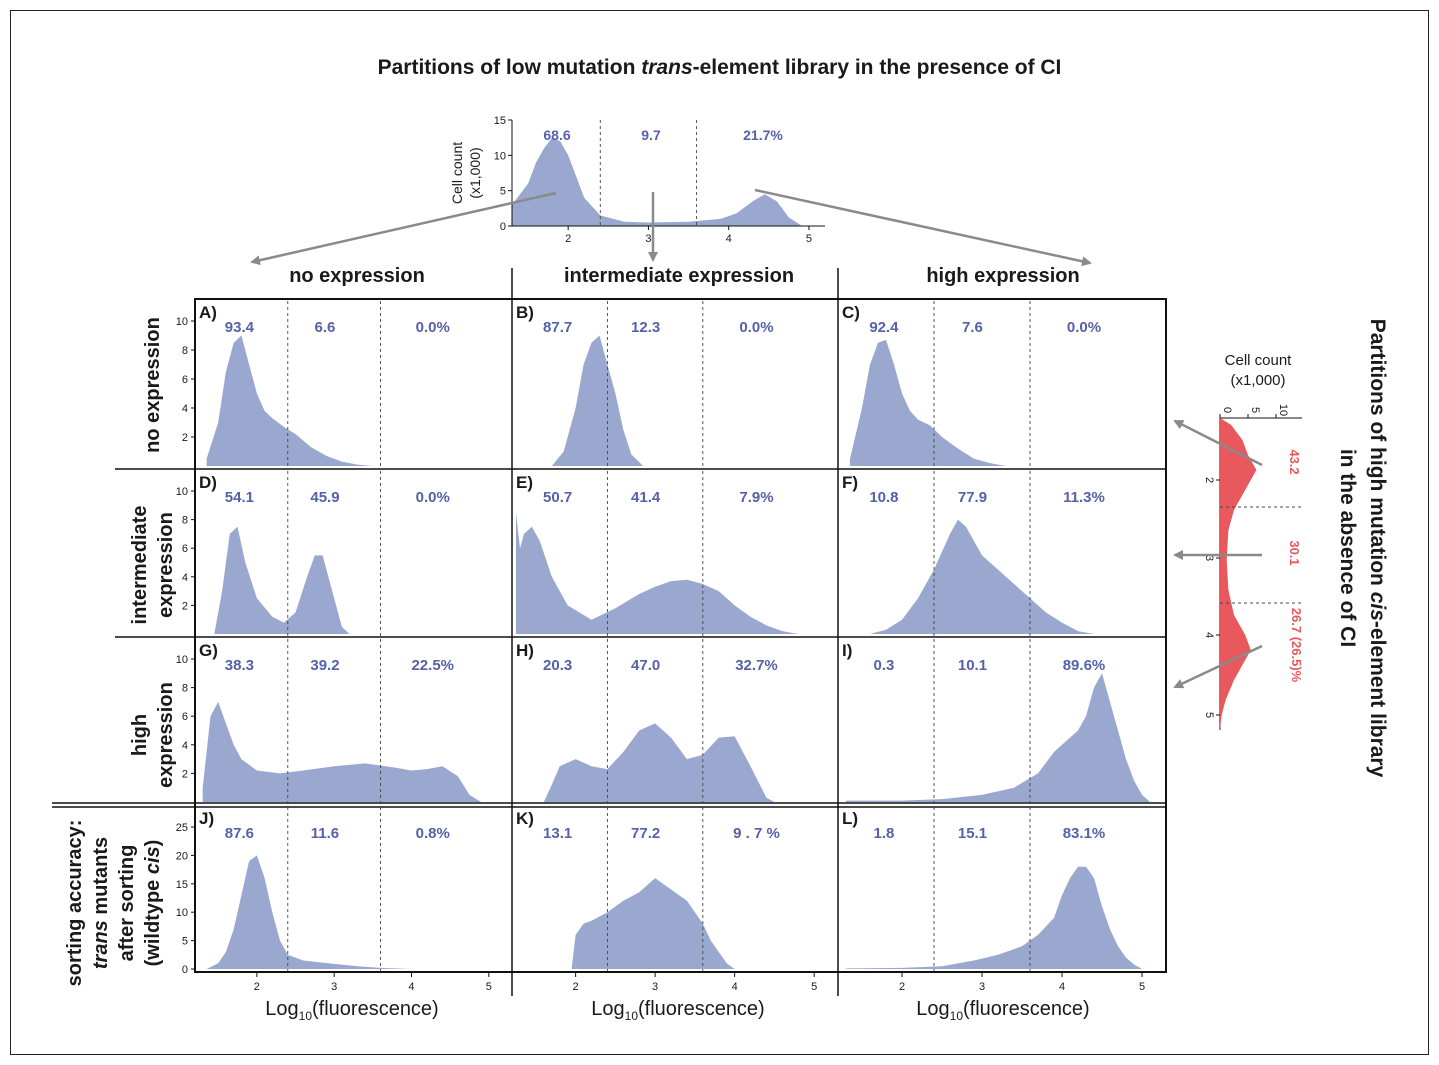  What do you see at coordinates (503, 192) in the screenshot?
I see `top-y-tick-label: 5` at bounding box center [503, 192].